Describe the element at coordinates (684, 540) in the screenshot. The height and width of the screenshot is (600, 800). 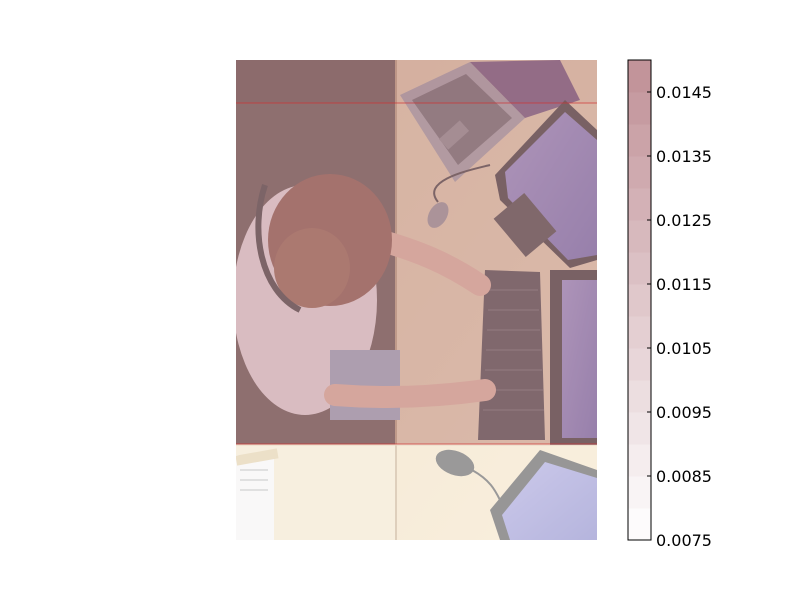
I see `colorbar-tick-label: 0.0075` at that location.